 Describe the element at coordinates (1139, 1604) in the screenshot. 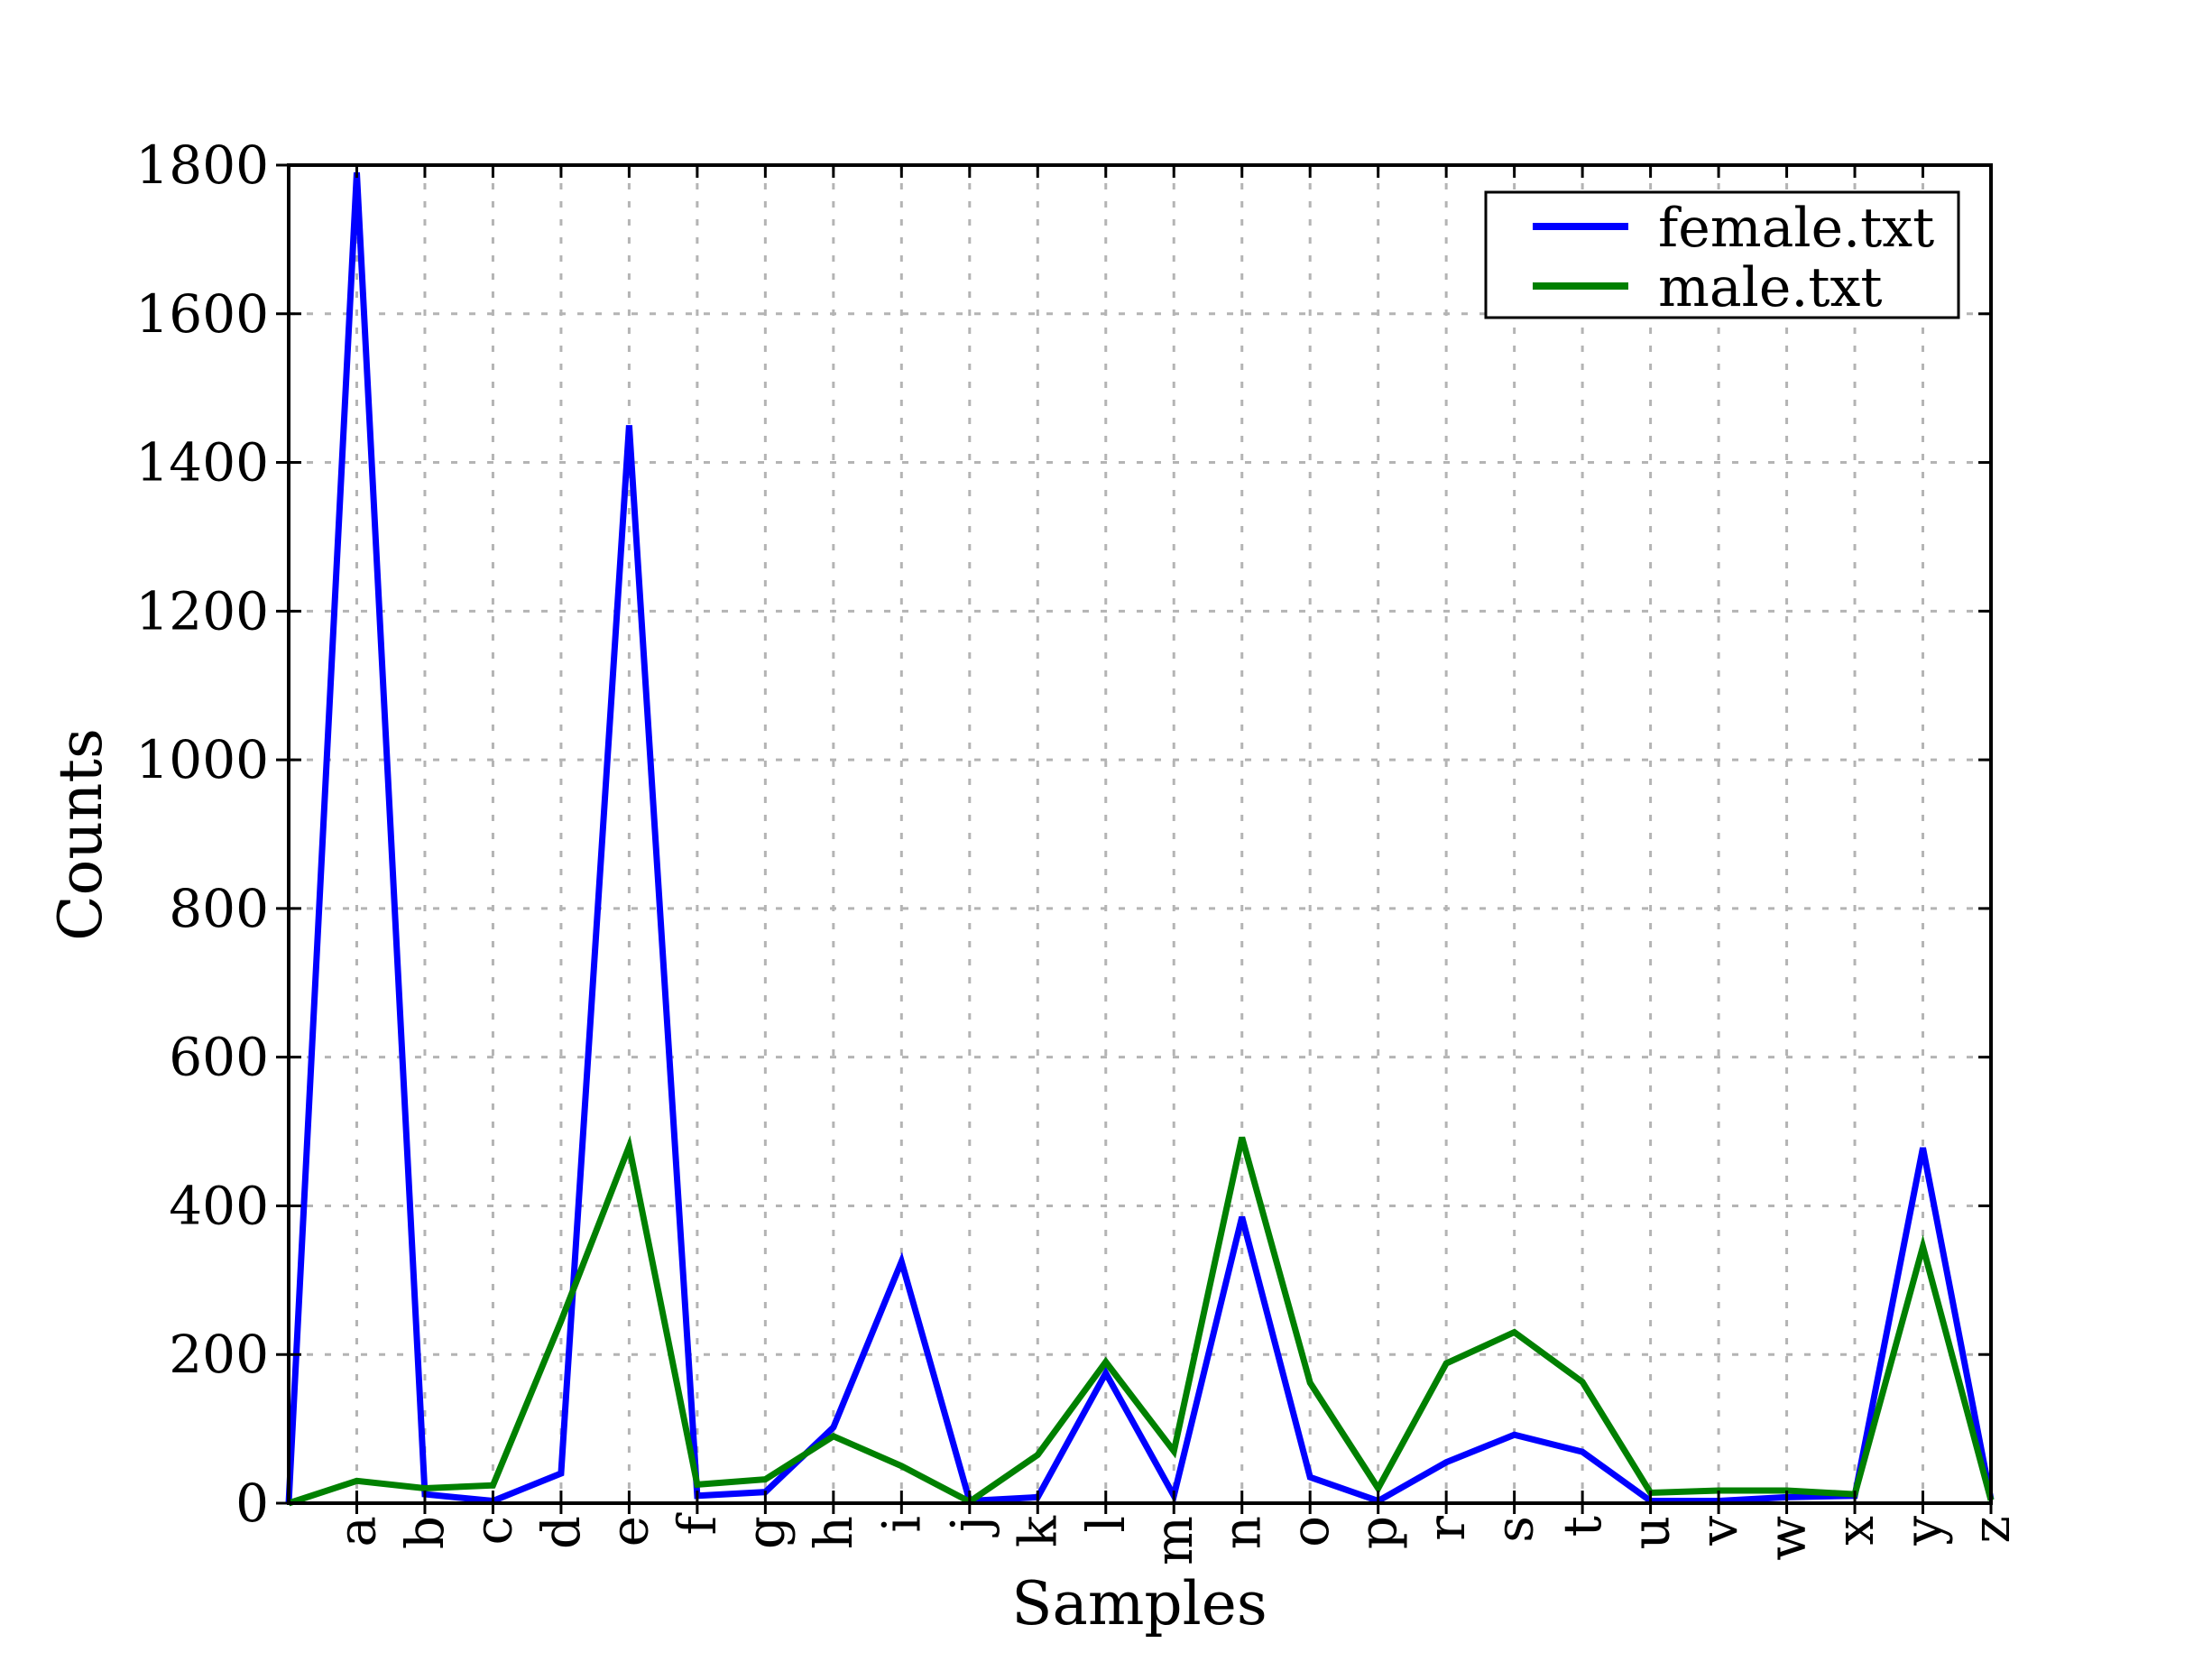

I see `x-axis-label: Samples` at that location.